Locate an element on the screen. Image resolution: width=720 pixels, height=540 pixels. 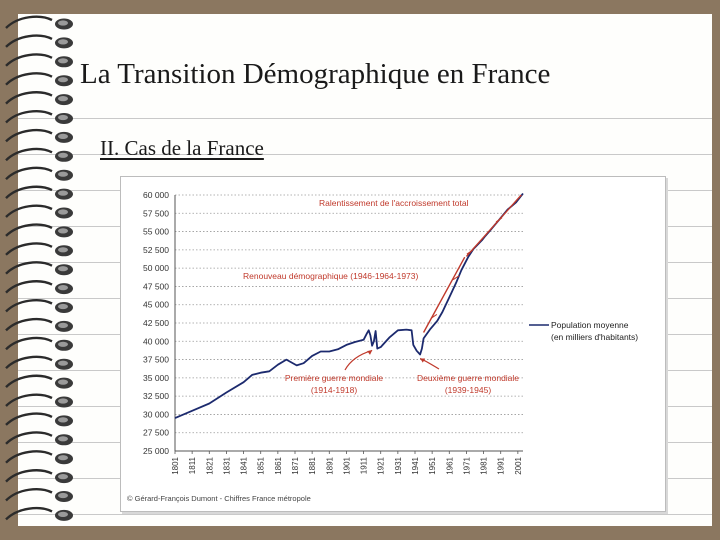
x-tick-label: 1861 is located at coordinates (278, 465).